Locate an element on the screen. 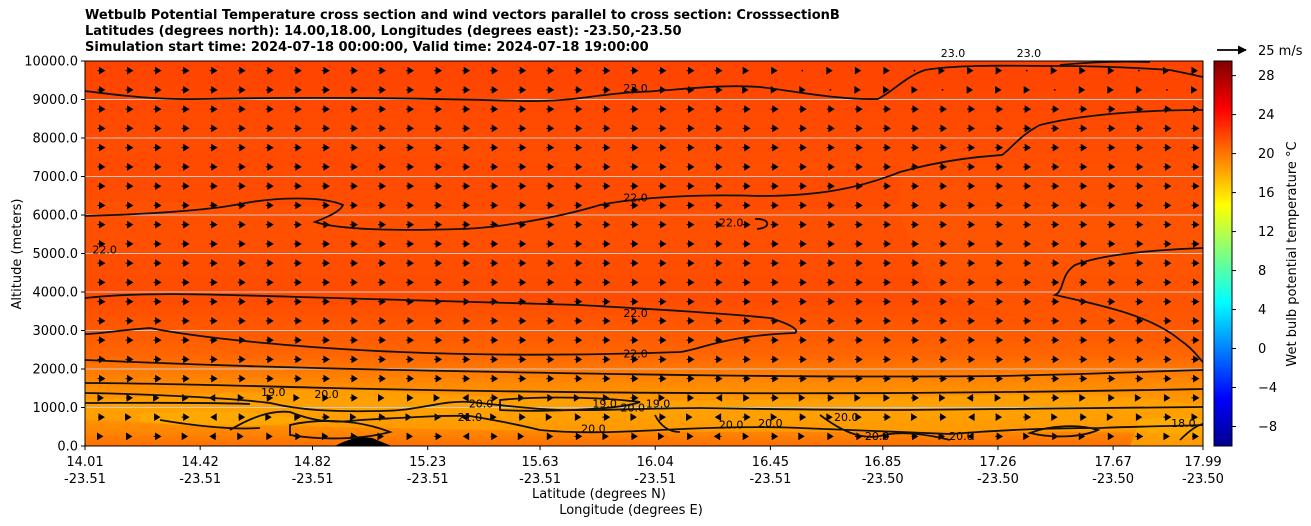 This screenshot has height=526, width=1311. x-tick-label-latitude: 15.63 is located at coordinates (539, 462).